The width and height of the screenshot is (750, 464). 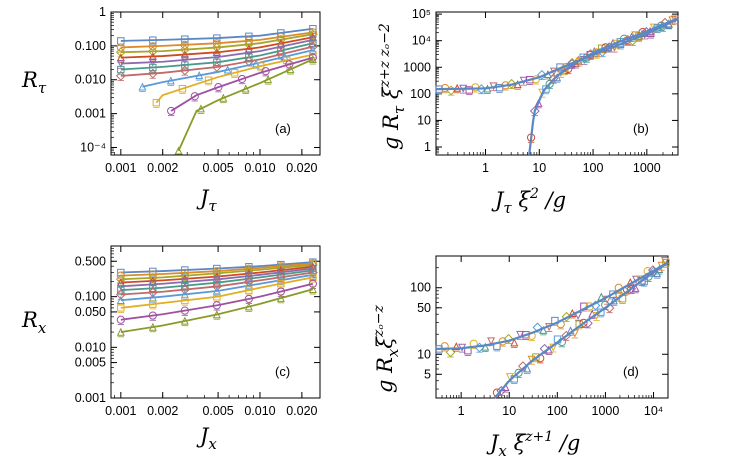 I want to click on x-axis-label-b: Jτ ξ2 /g, so click(x=528, y=201).